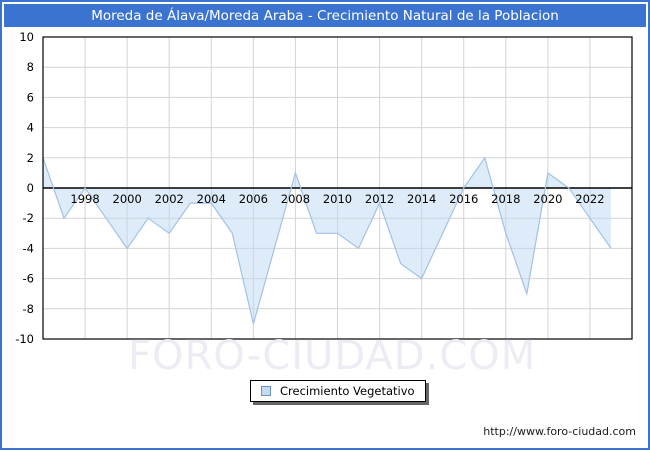  What do you see at coordinates (28, 218) in the screenshot?
I see `y-tick-label: -2` at bounding box center [28, 218].